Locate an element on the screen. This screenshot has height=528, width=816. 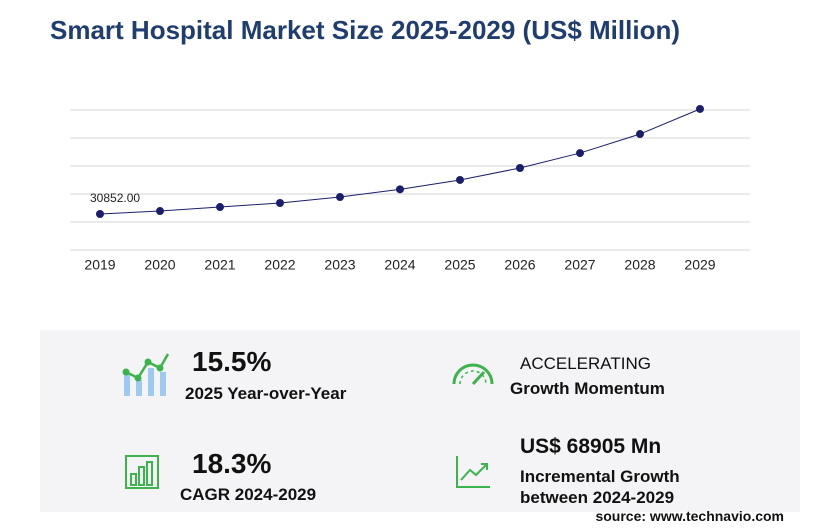
stat-value: 15.5% is located at coordinates (232, 361).